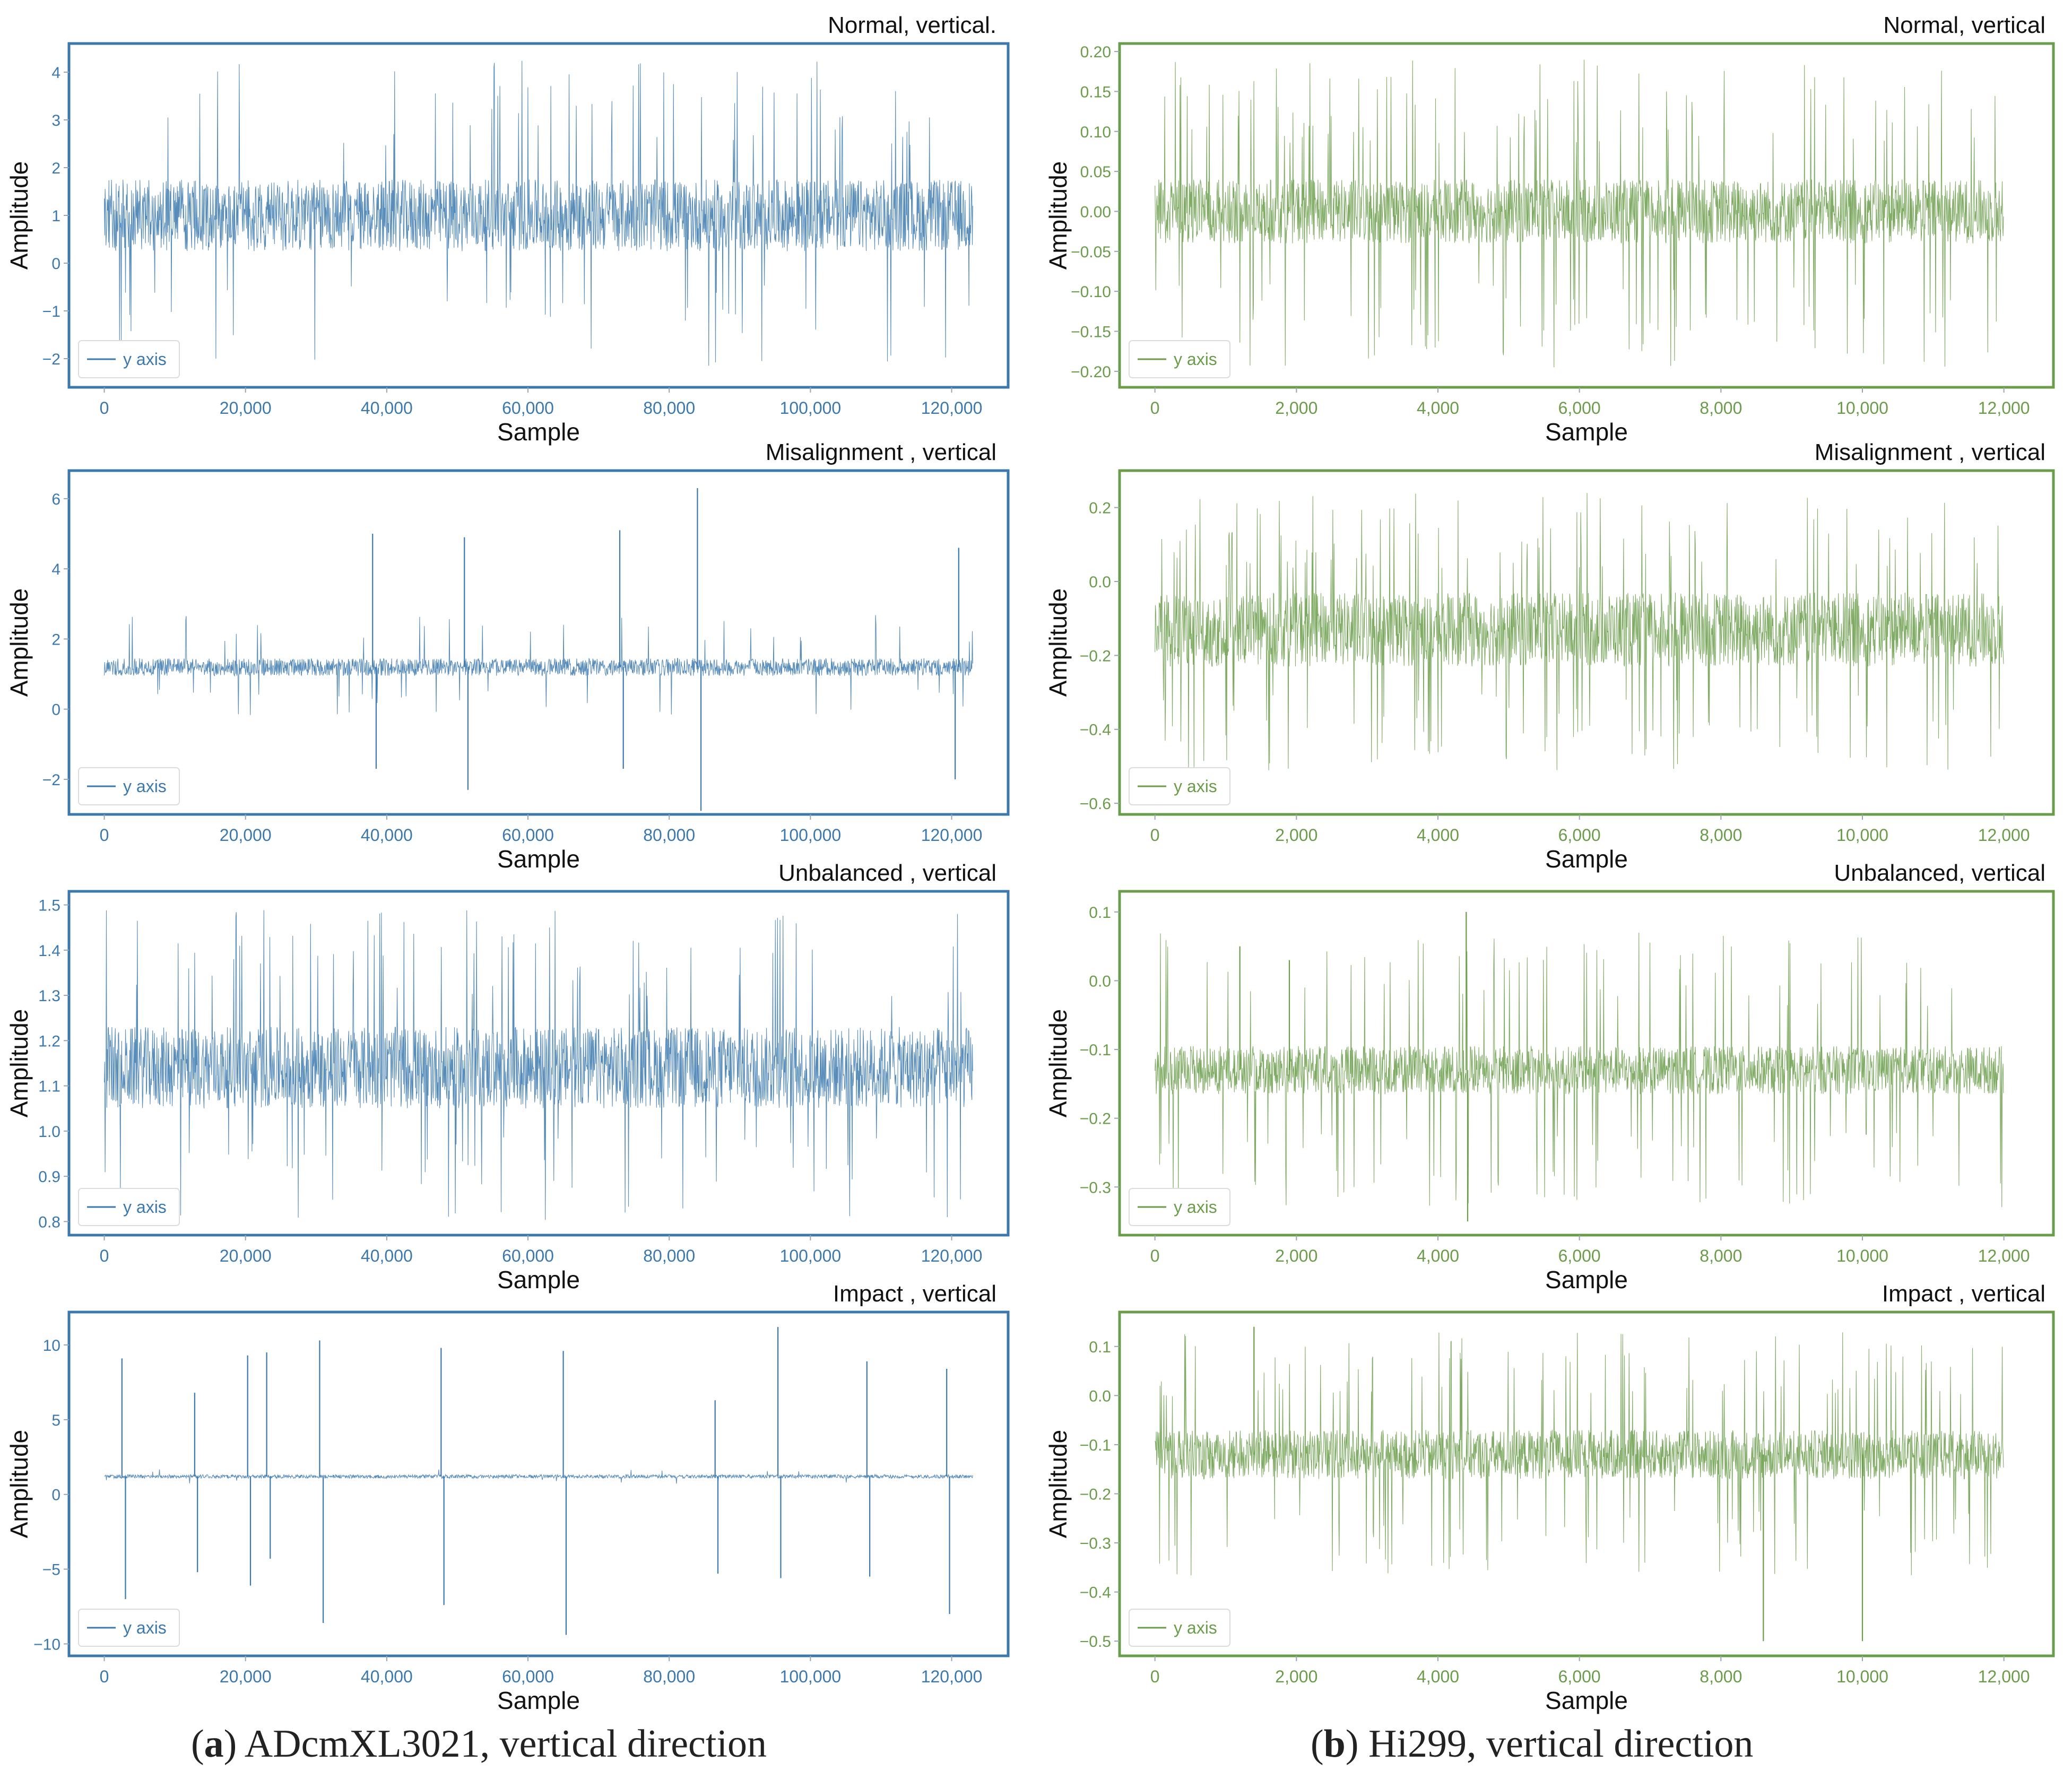 Image resolution: width=2072 pixels, height=1780 pixels. I want to click on y-tick-label: −0.2, so click(1096, 656).